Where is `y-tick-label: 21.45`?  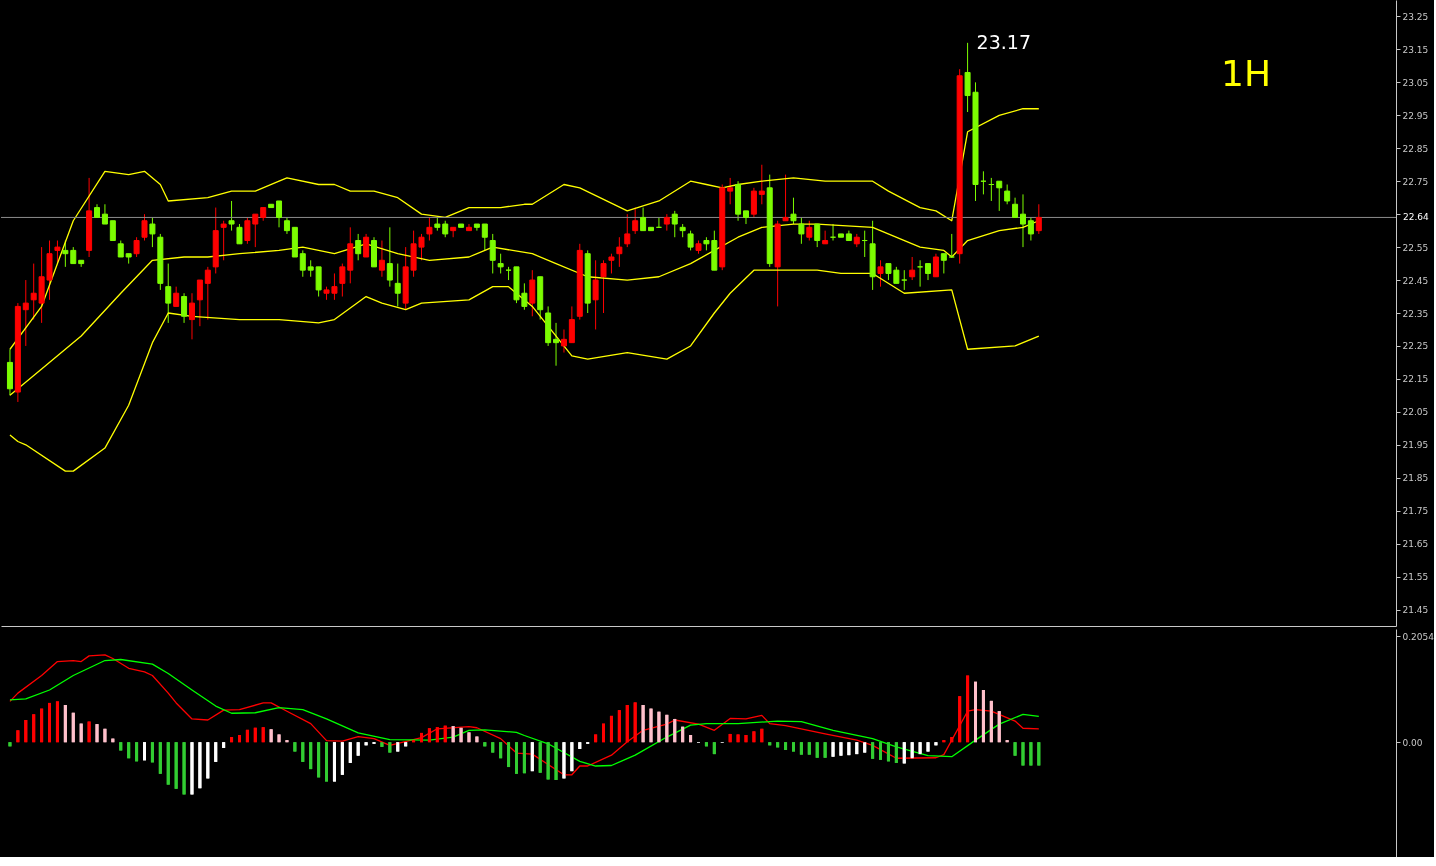 y-tick-label: 21.45 is located at coordinates (1415, 610).